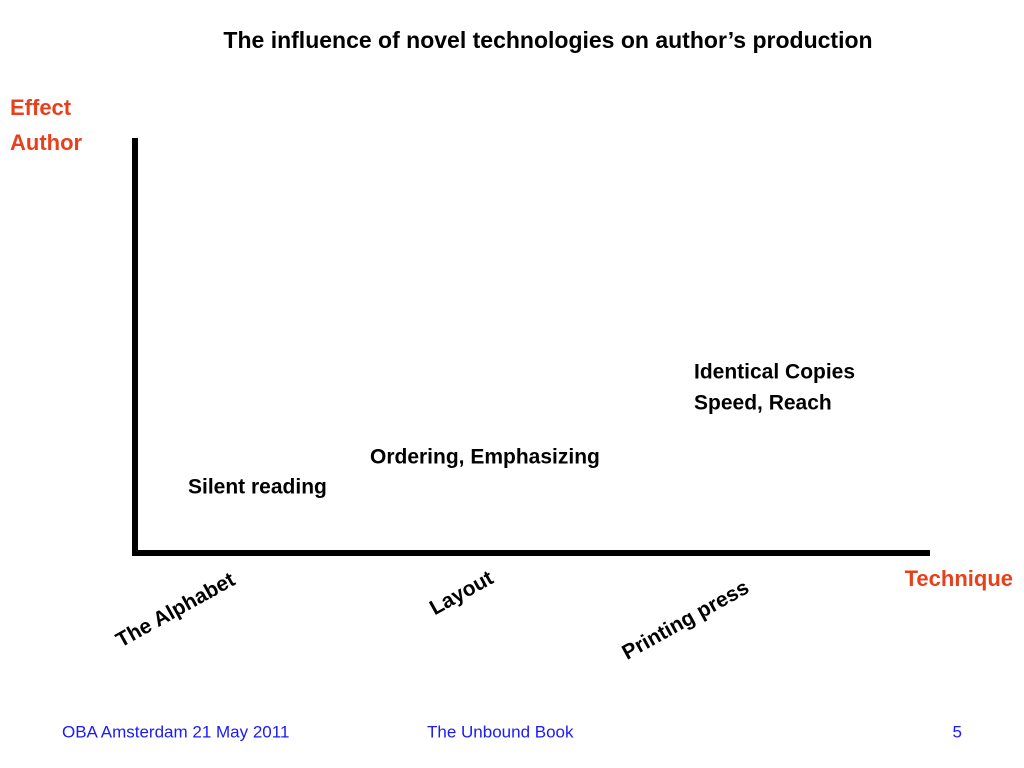 The width and height of the screenshot is (1024, 768). Describe the element at coordinates (461, 592) in the screenshot. I see `technique-label: Layout` at that location.